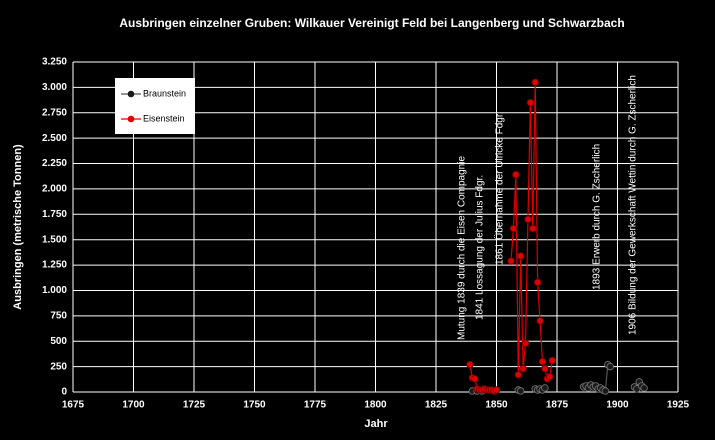  I want to click on x-tick-label: 1775, so click(315, 405).